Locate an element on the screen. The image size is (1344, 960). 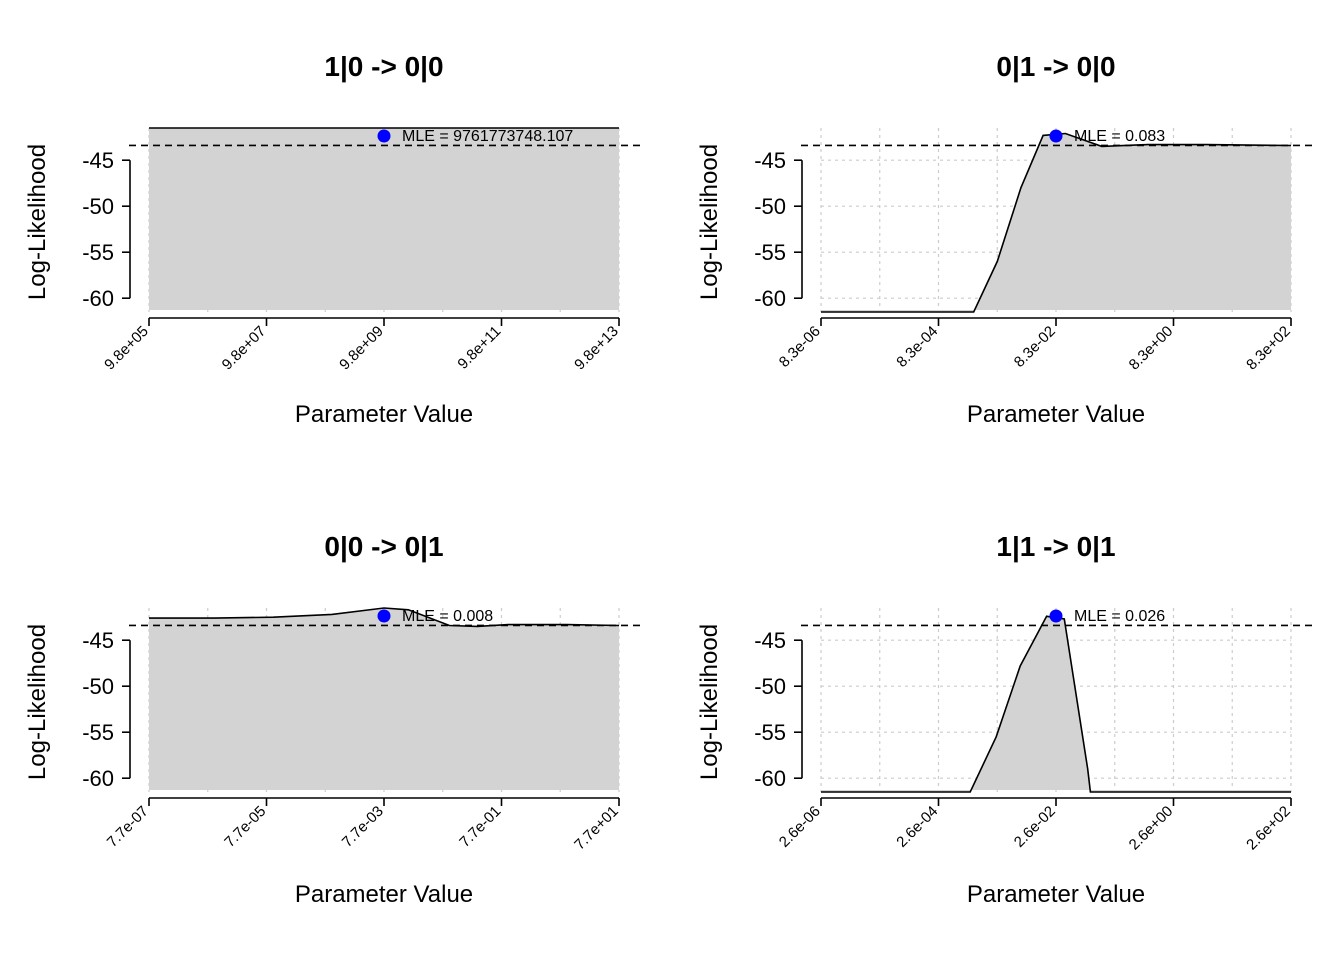
x-axis: 8.3e-06 8.3e-04 8.3e-02 8.3e+00 8.3e+02 is located at coordinates (1035, 345).